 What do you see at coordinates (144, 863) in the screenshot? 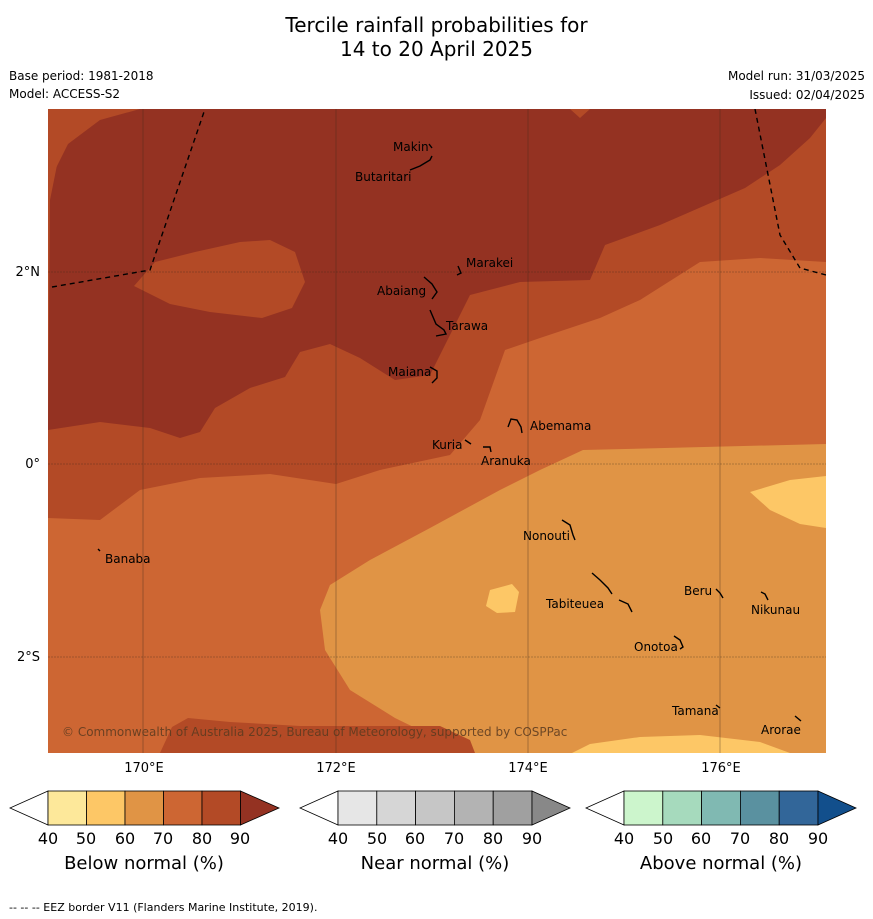
I see `cb-below-title: Below normal (%)` at bounding box center [144, 863].